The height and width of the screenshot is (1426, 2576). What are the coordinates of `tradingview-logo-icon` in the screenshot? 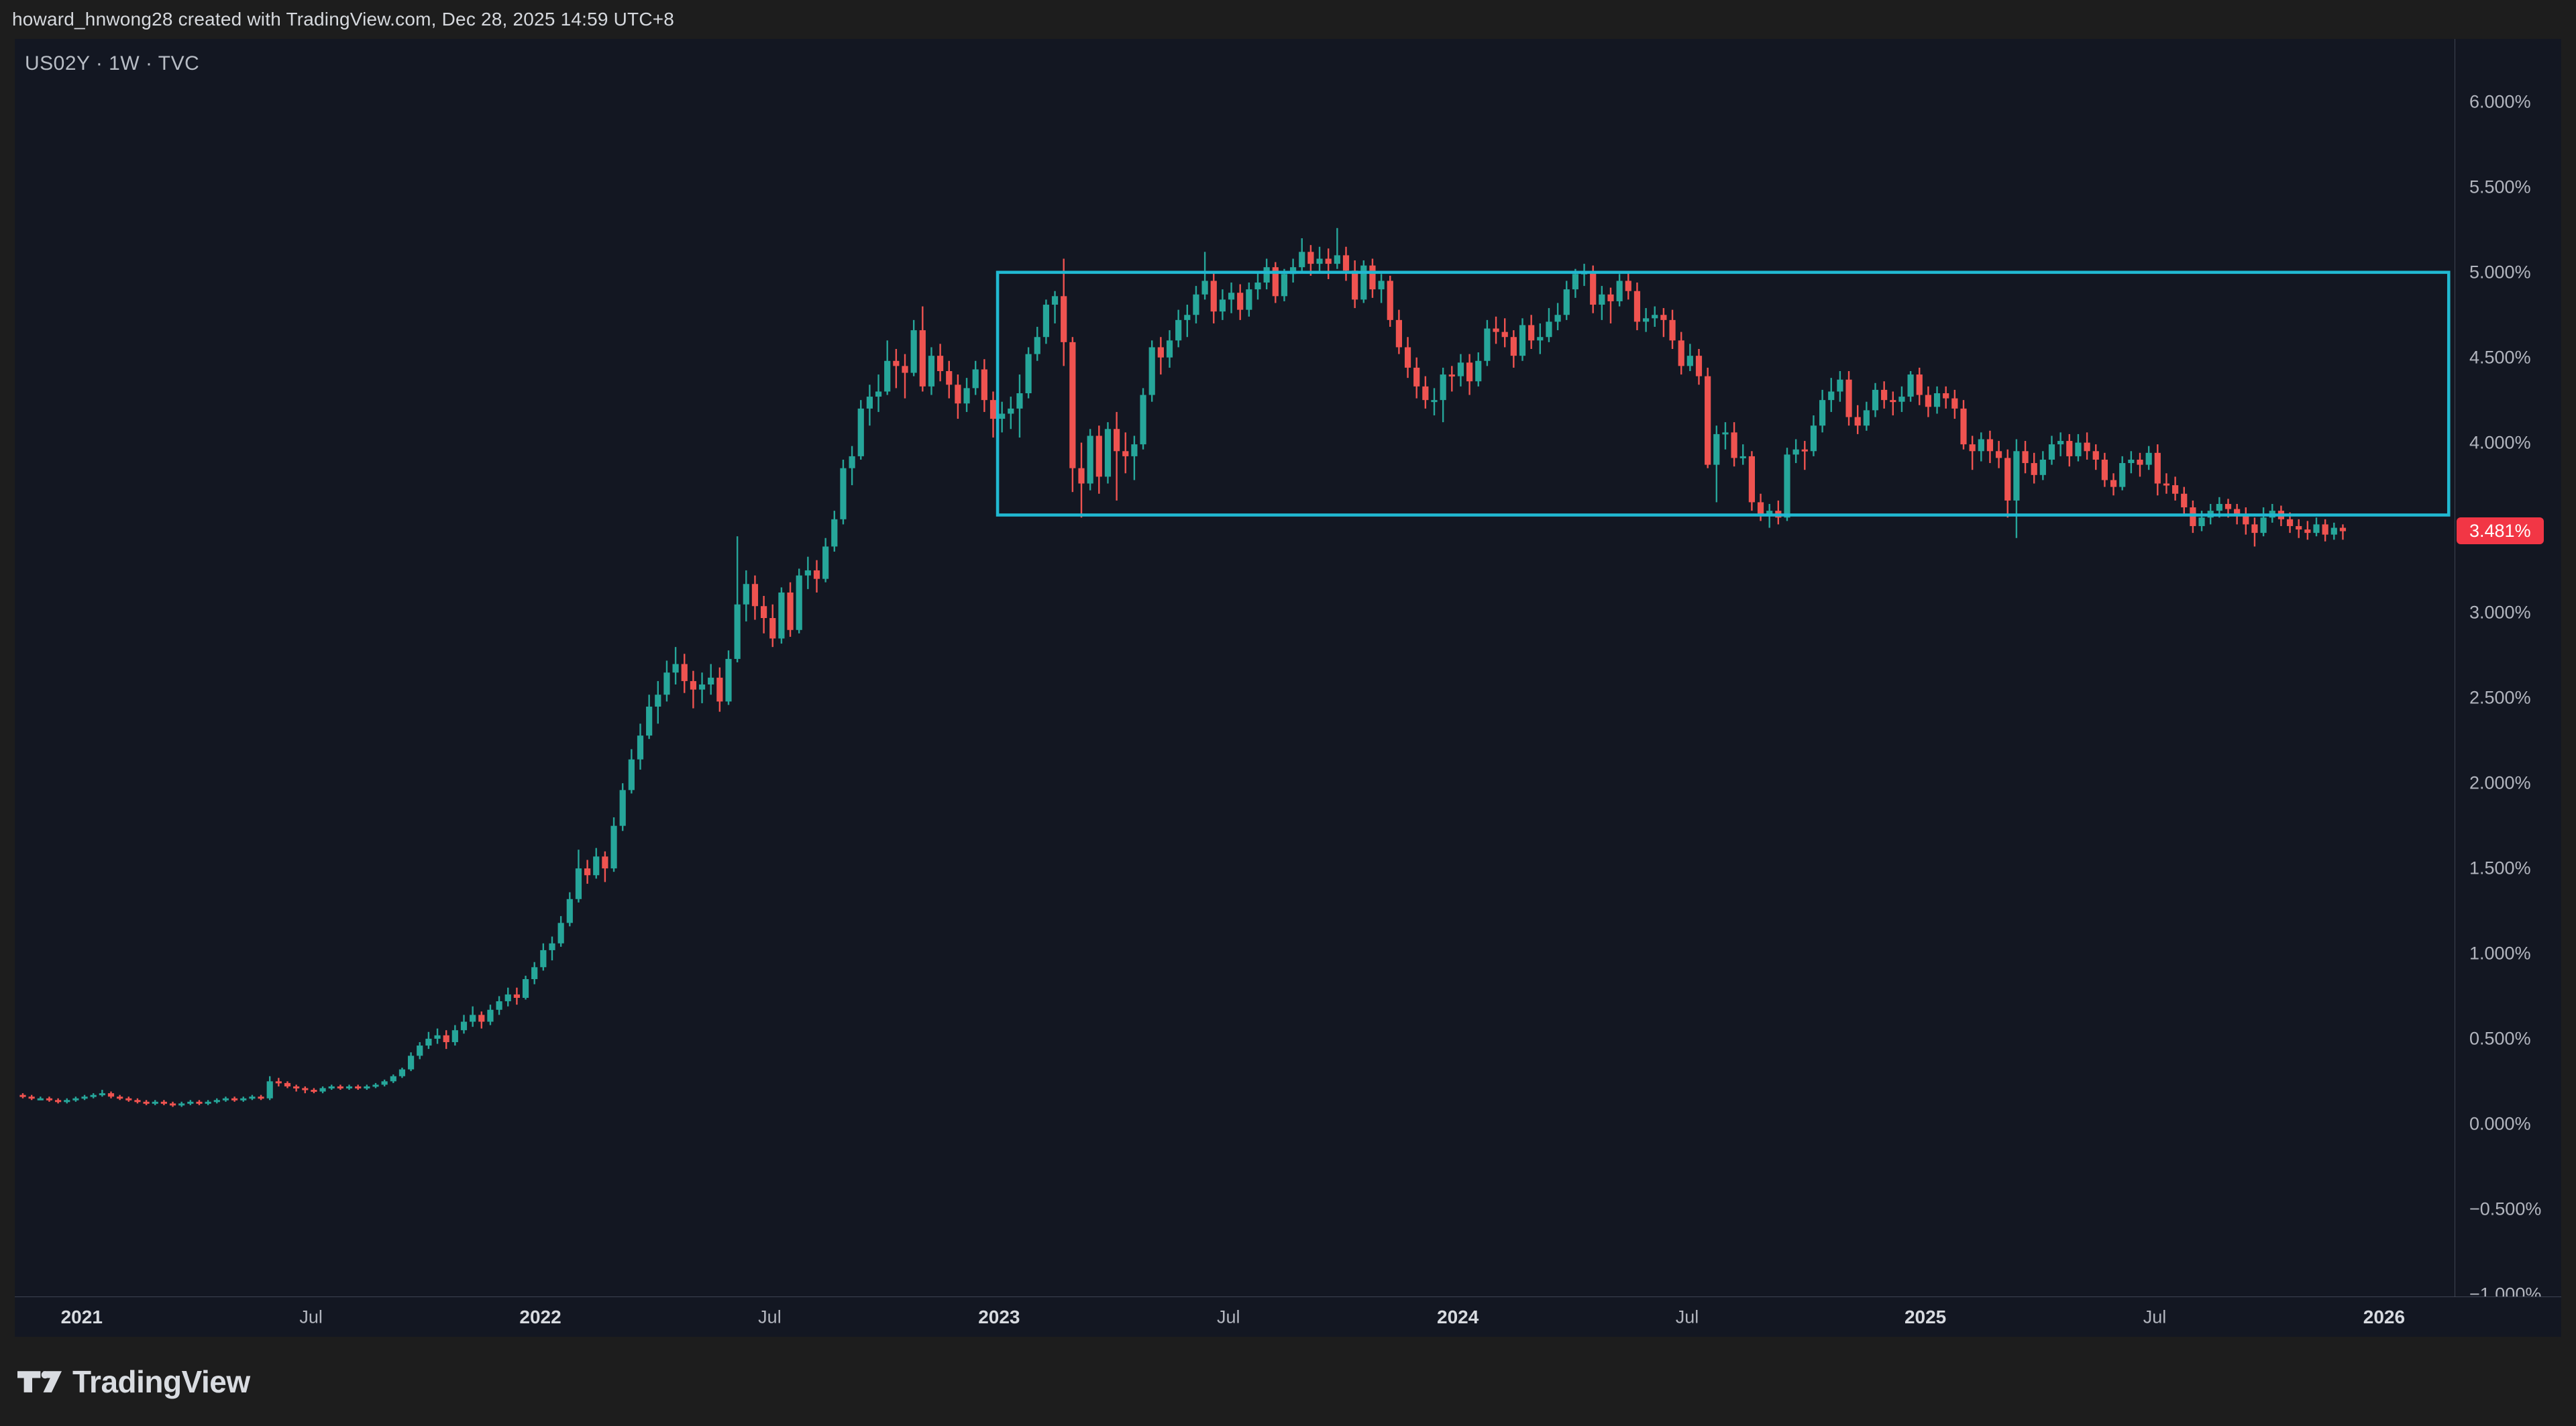 It's located at (39, 1381).